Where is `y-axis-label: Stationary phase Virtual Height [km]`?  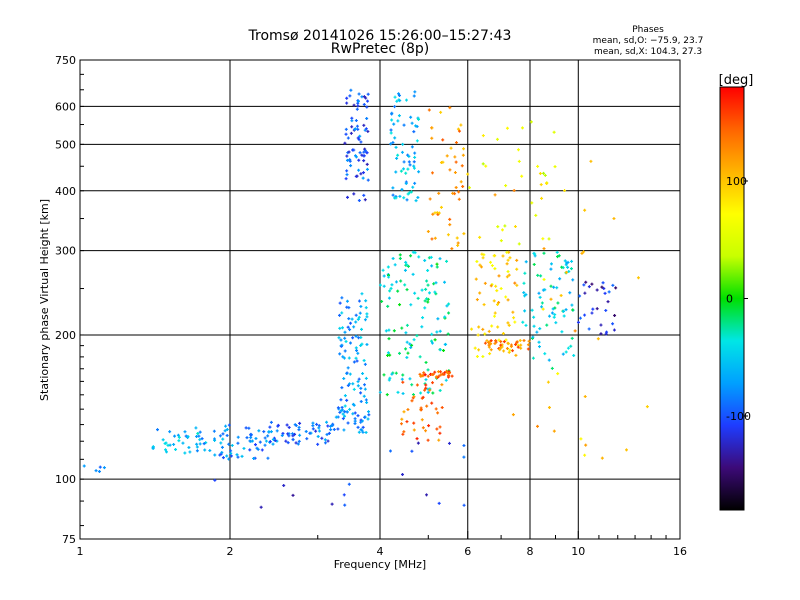 y-axis-label: Stationary phase Virtual Height [km] is located at coordinates (44, 300).